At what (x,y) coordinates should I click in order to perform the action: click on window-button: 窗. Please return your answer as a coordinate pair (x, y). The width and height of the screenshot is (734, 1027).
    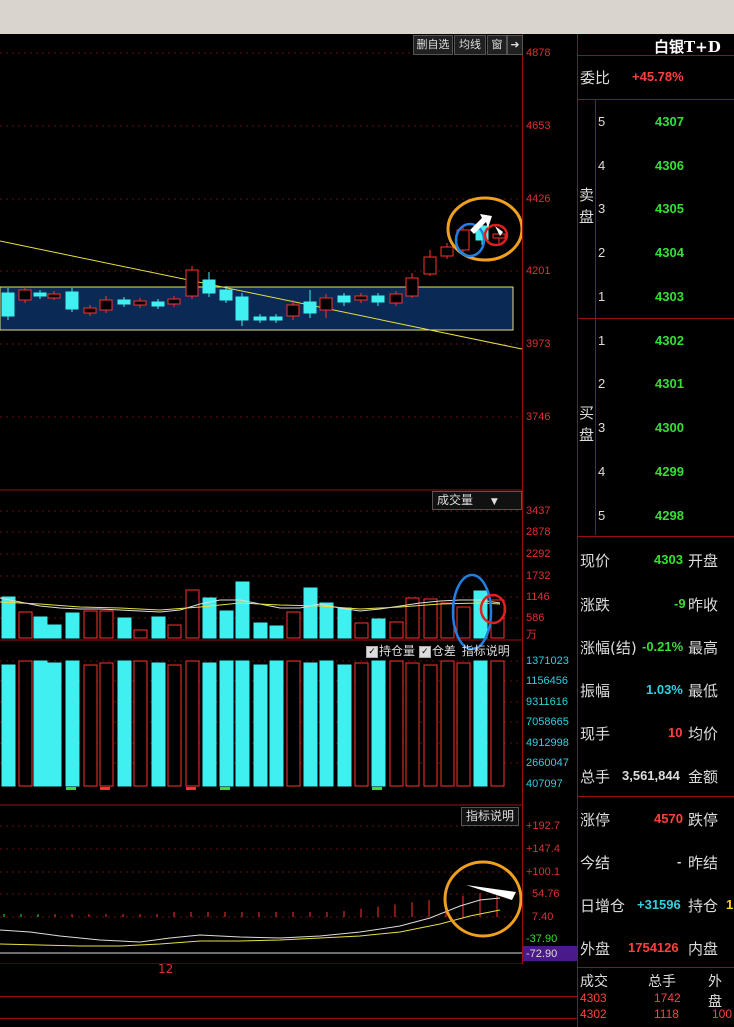
    Looking at the image, I should click on (497, 45).